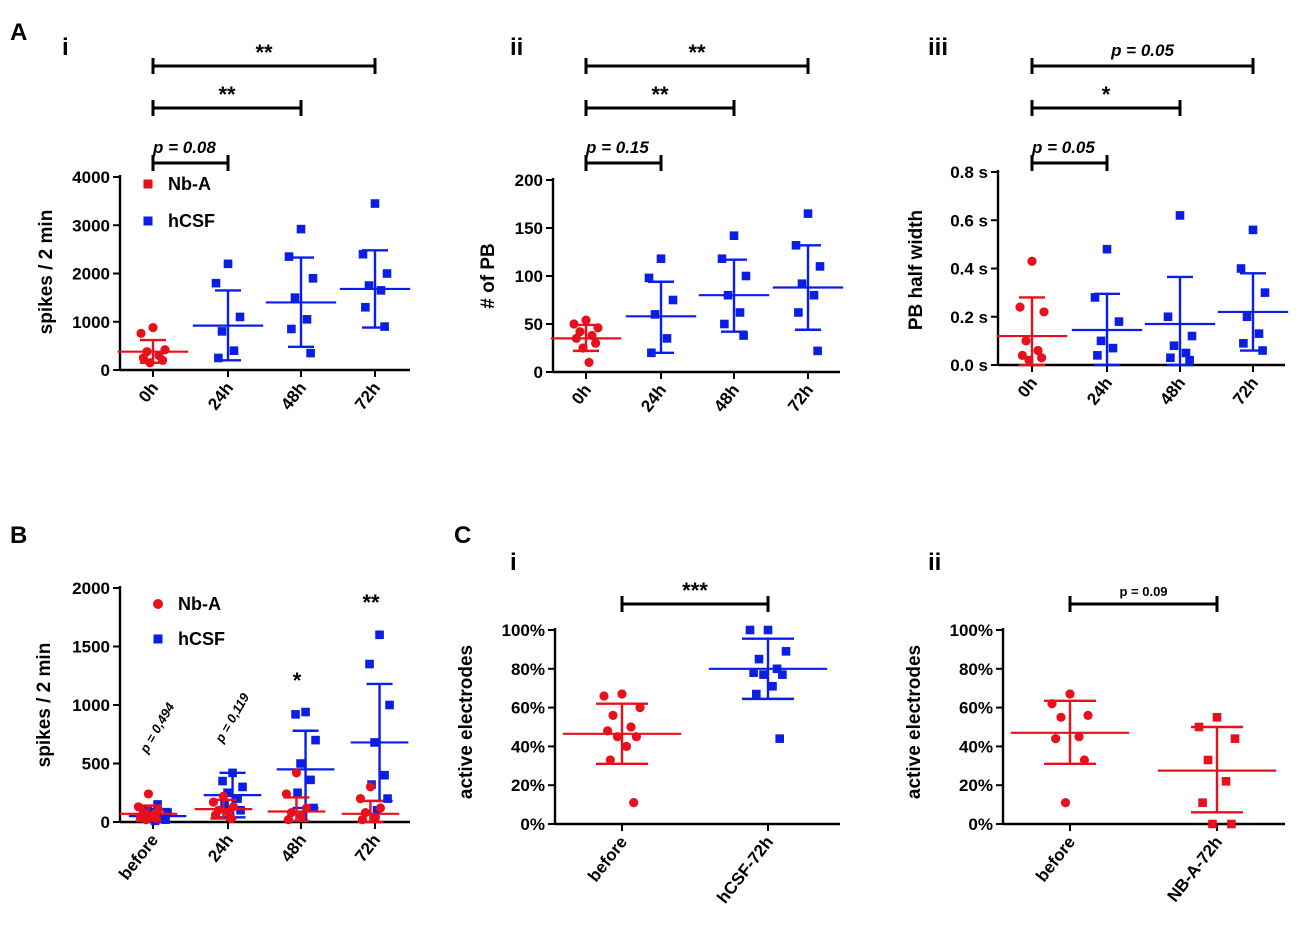  I want to click on y-tick-label: 0, so click(105, 822).